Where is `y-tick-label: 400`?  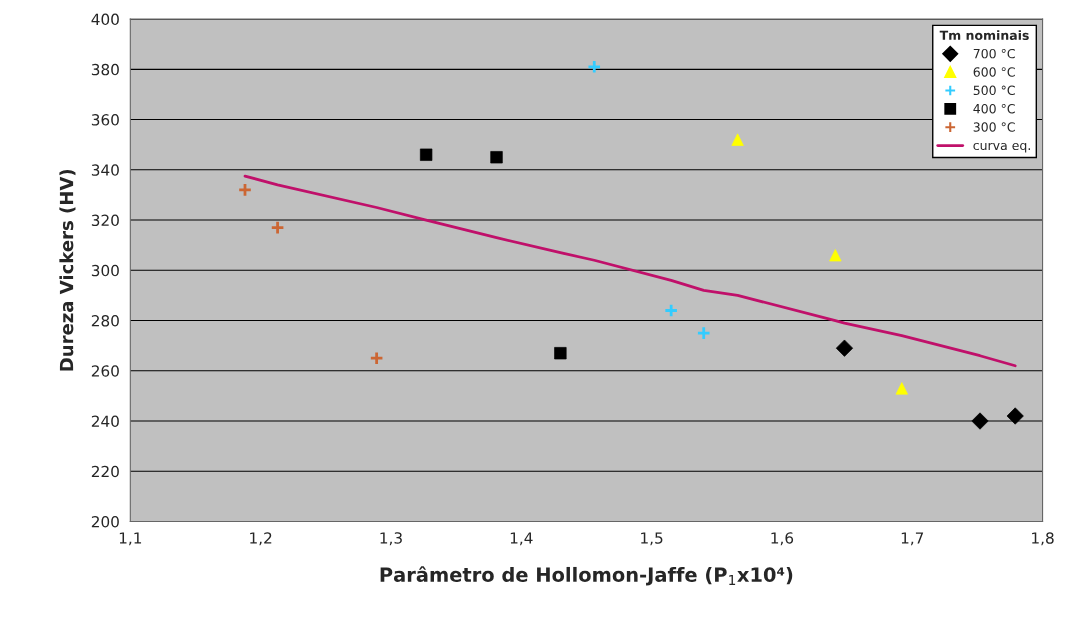
y-tick-label: 400 is located at coordinates (105, 19).